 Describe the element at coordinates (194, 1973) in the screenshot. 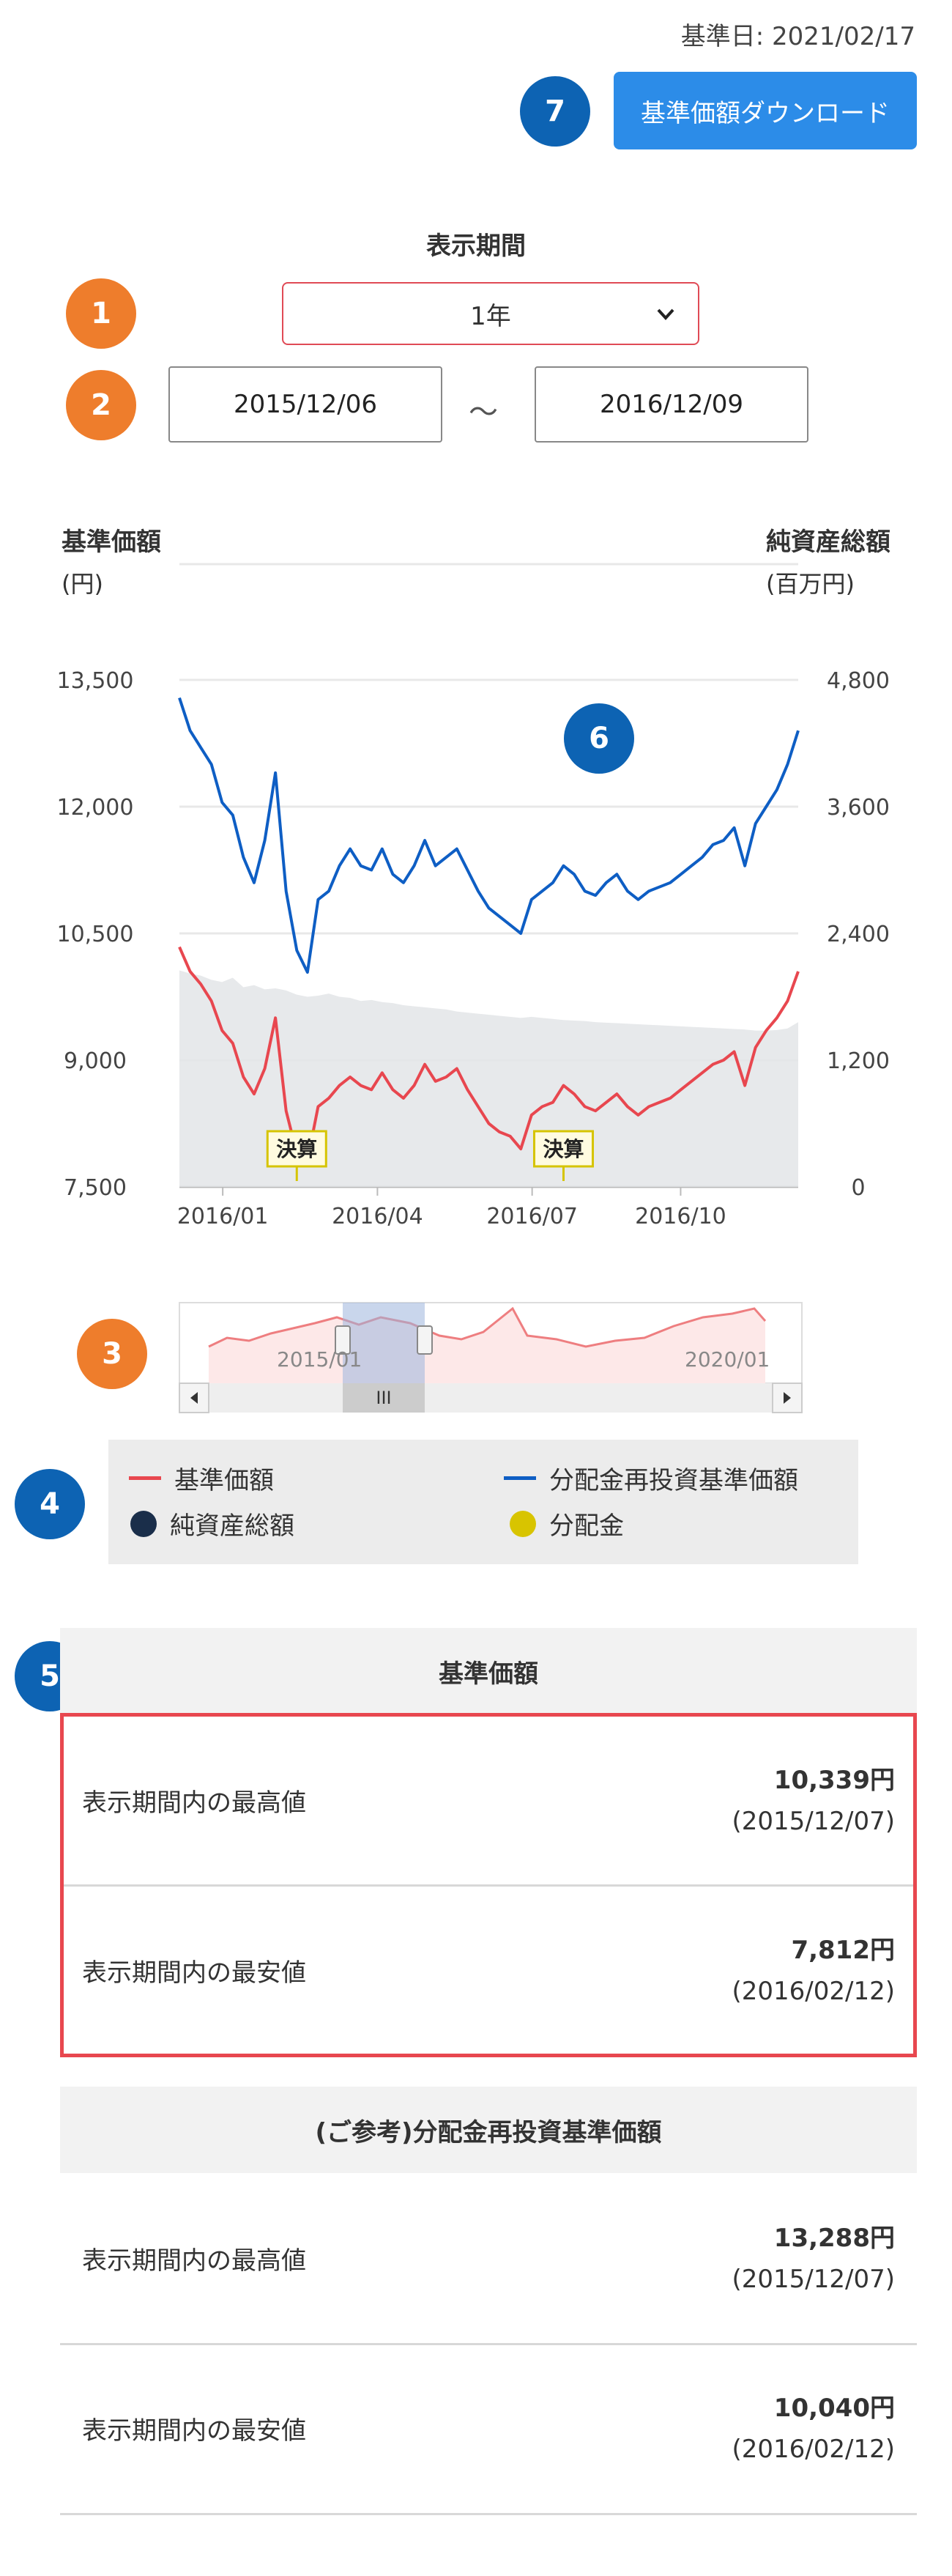

I see `nav-low-label: 表示期間内の最安値` at that location.